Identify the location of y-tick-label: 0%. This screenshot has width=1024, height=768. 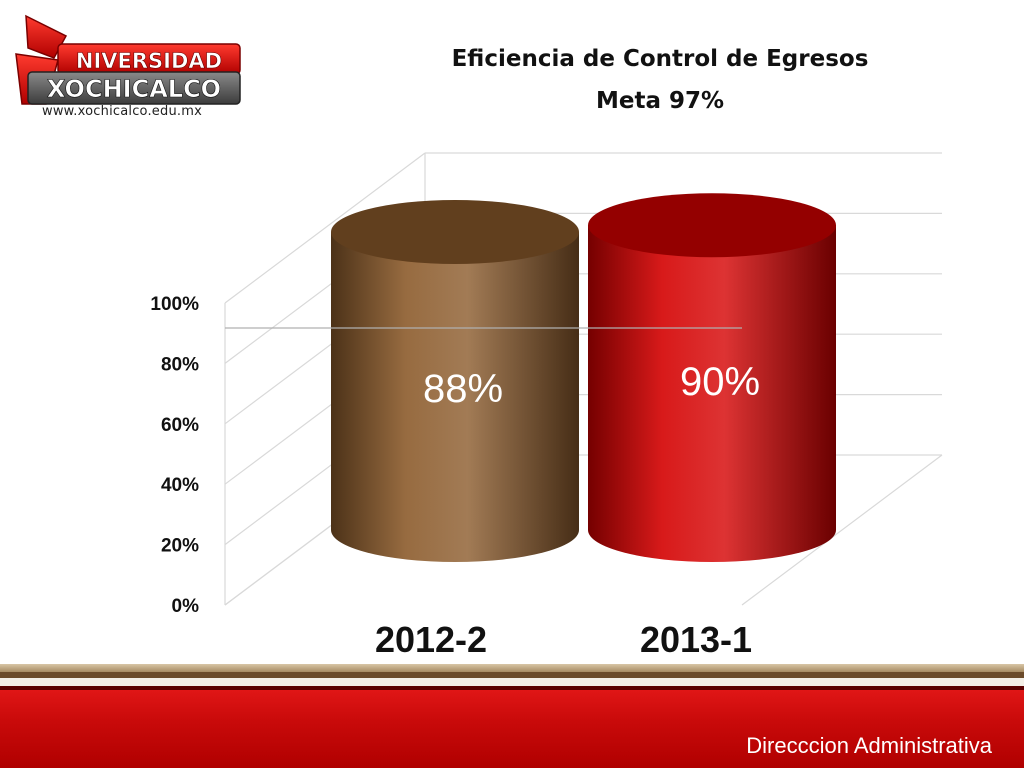
(186, 606).